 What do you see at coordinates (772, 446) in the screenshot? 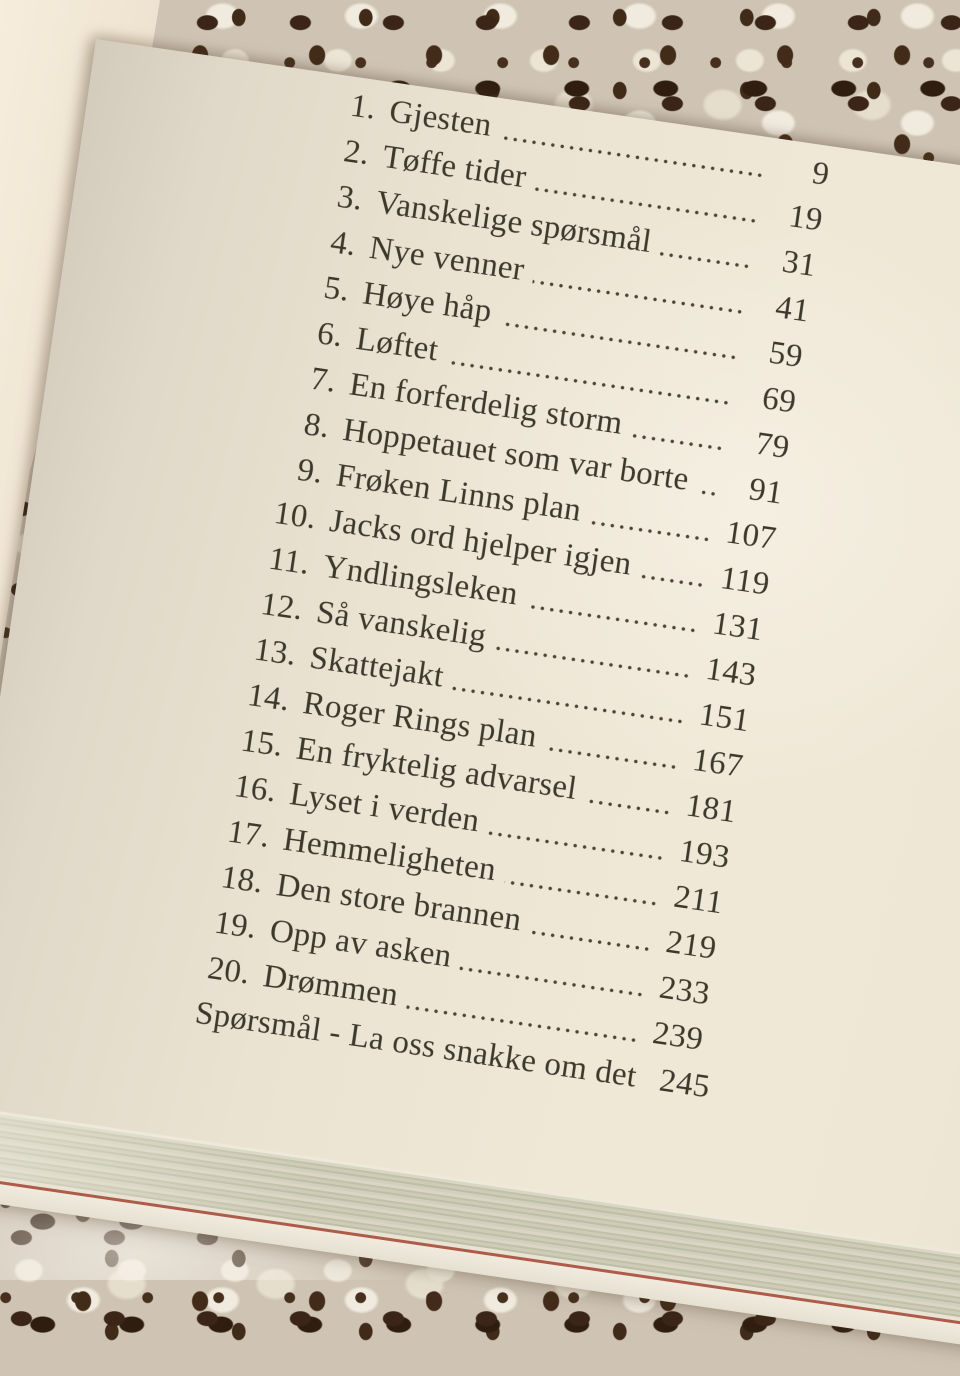
I see `page-number: 79` at bounding box center [772, 446].